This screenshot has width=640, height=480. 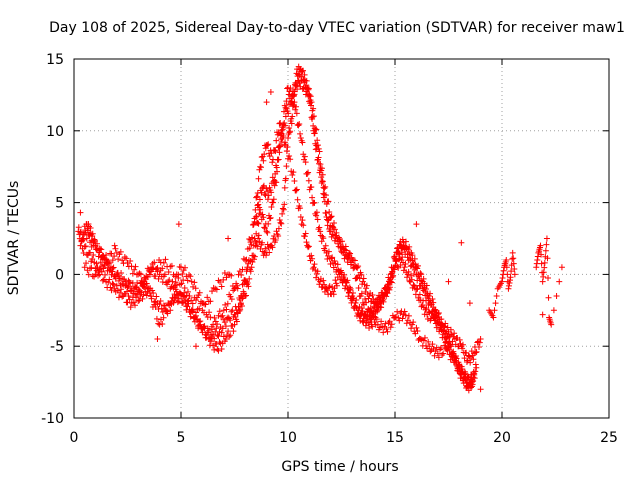 What do you see at coordinates (74, 438) in the screenshot?
I see `x-tick-label: 0` at bounding box center [74, 438].